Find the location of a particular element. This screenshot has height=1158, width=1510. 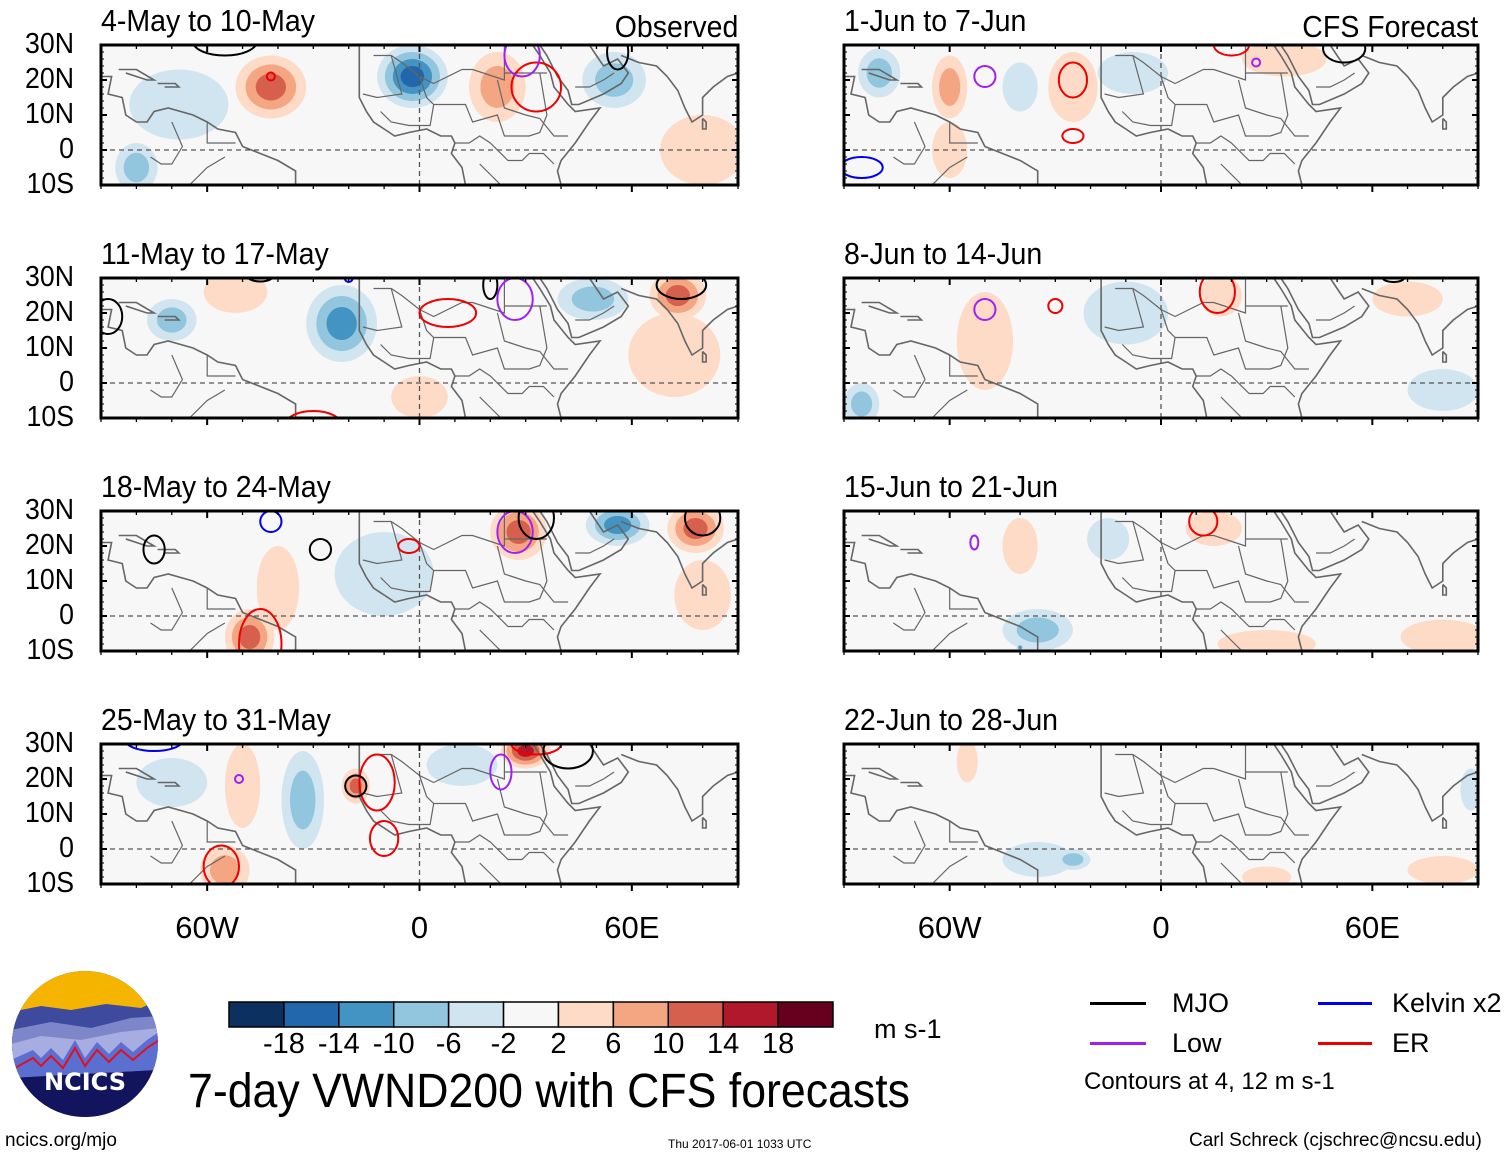

legend-label-kelvin: Kelvin x2 is located at coordinates (1447, 1003).